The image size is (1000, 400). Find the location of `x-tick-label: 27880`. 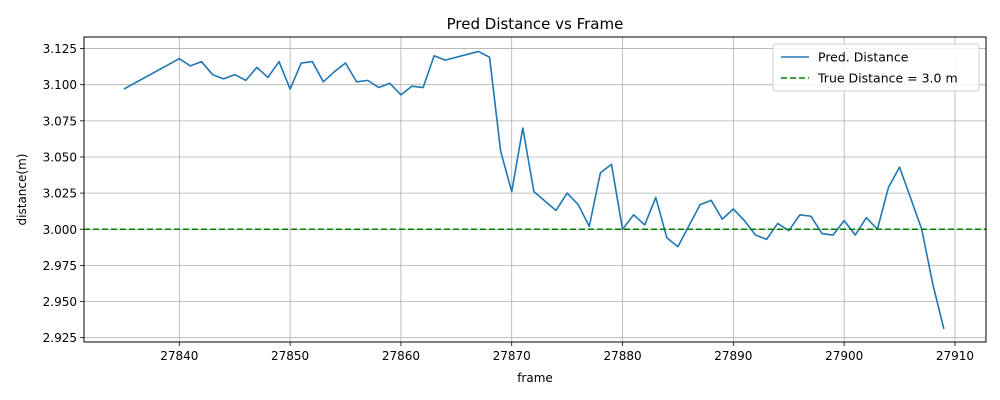

x-tick-label: 27880 is located at coordinates (622, 356).